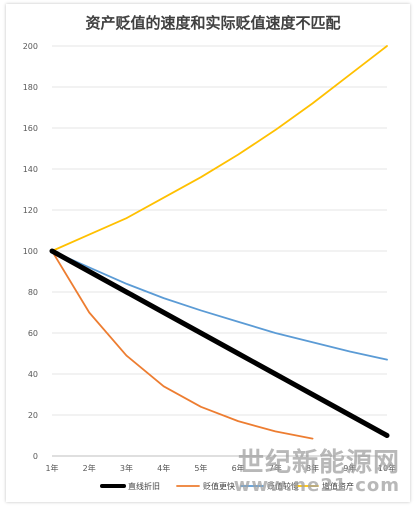  Describe the element at coordinates (33, 374) in the screenshot. I see `y-tick-label: 40` at that location.